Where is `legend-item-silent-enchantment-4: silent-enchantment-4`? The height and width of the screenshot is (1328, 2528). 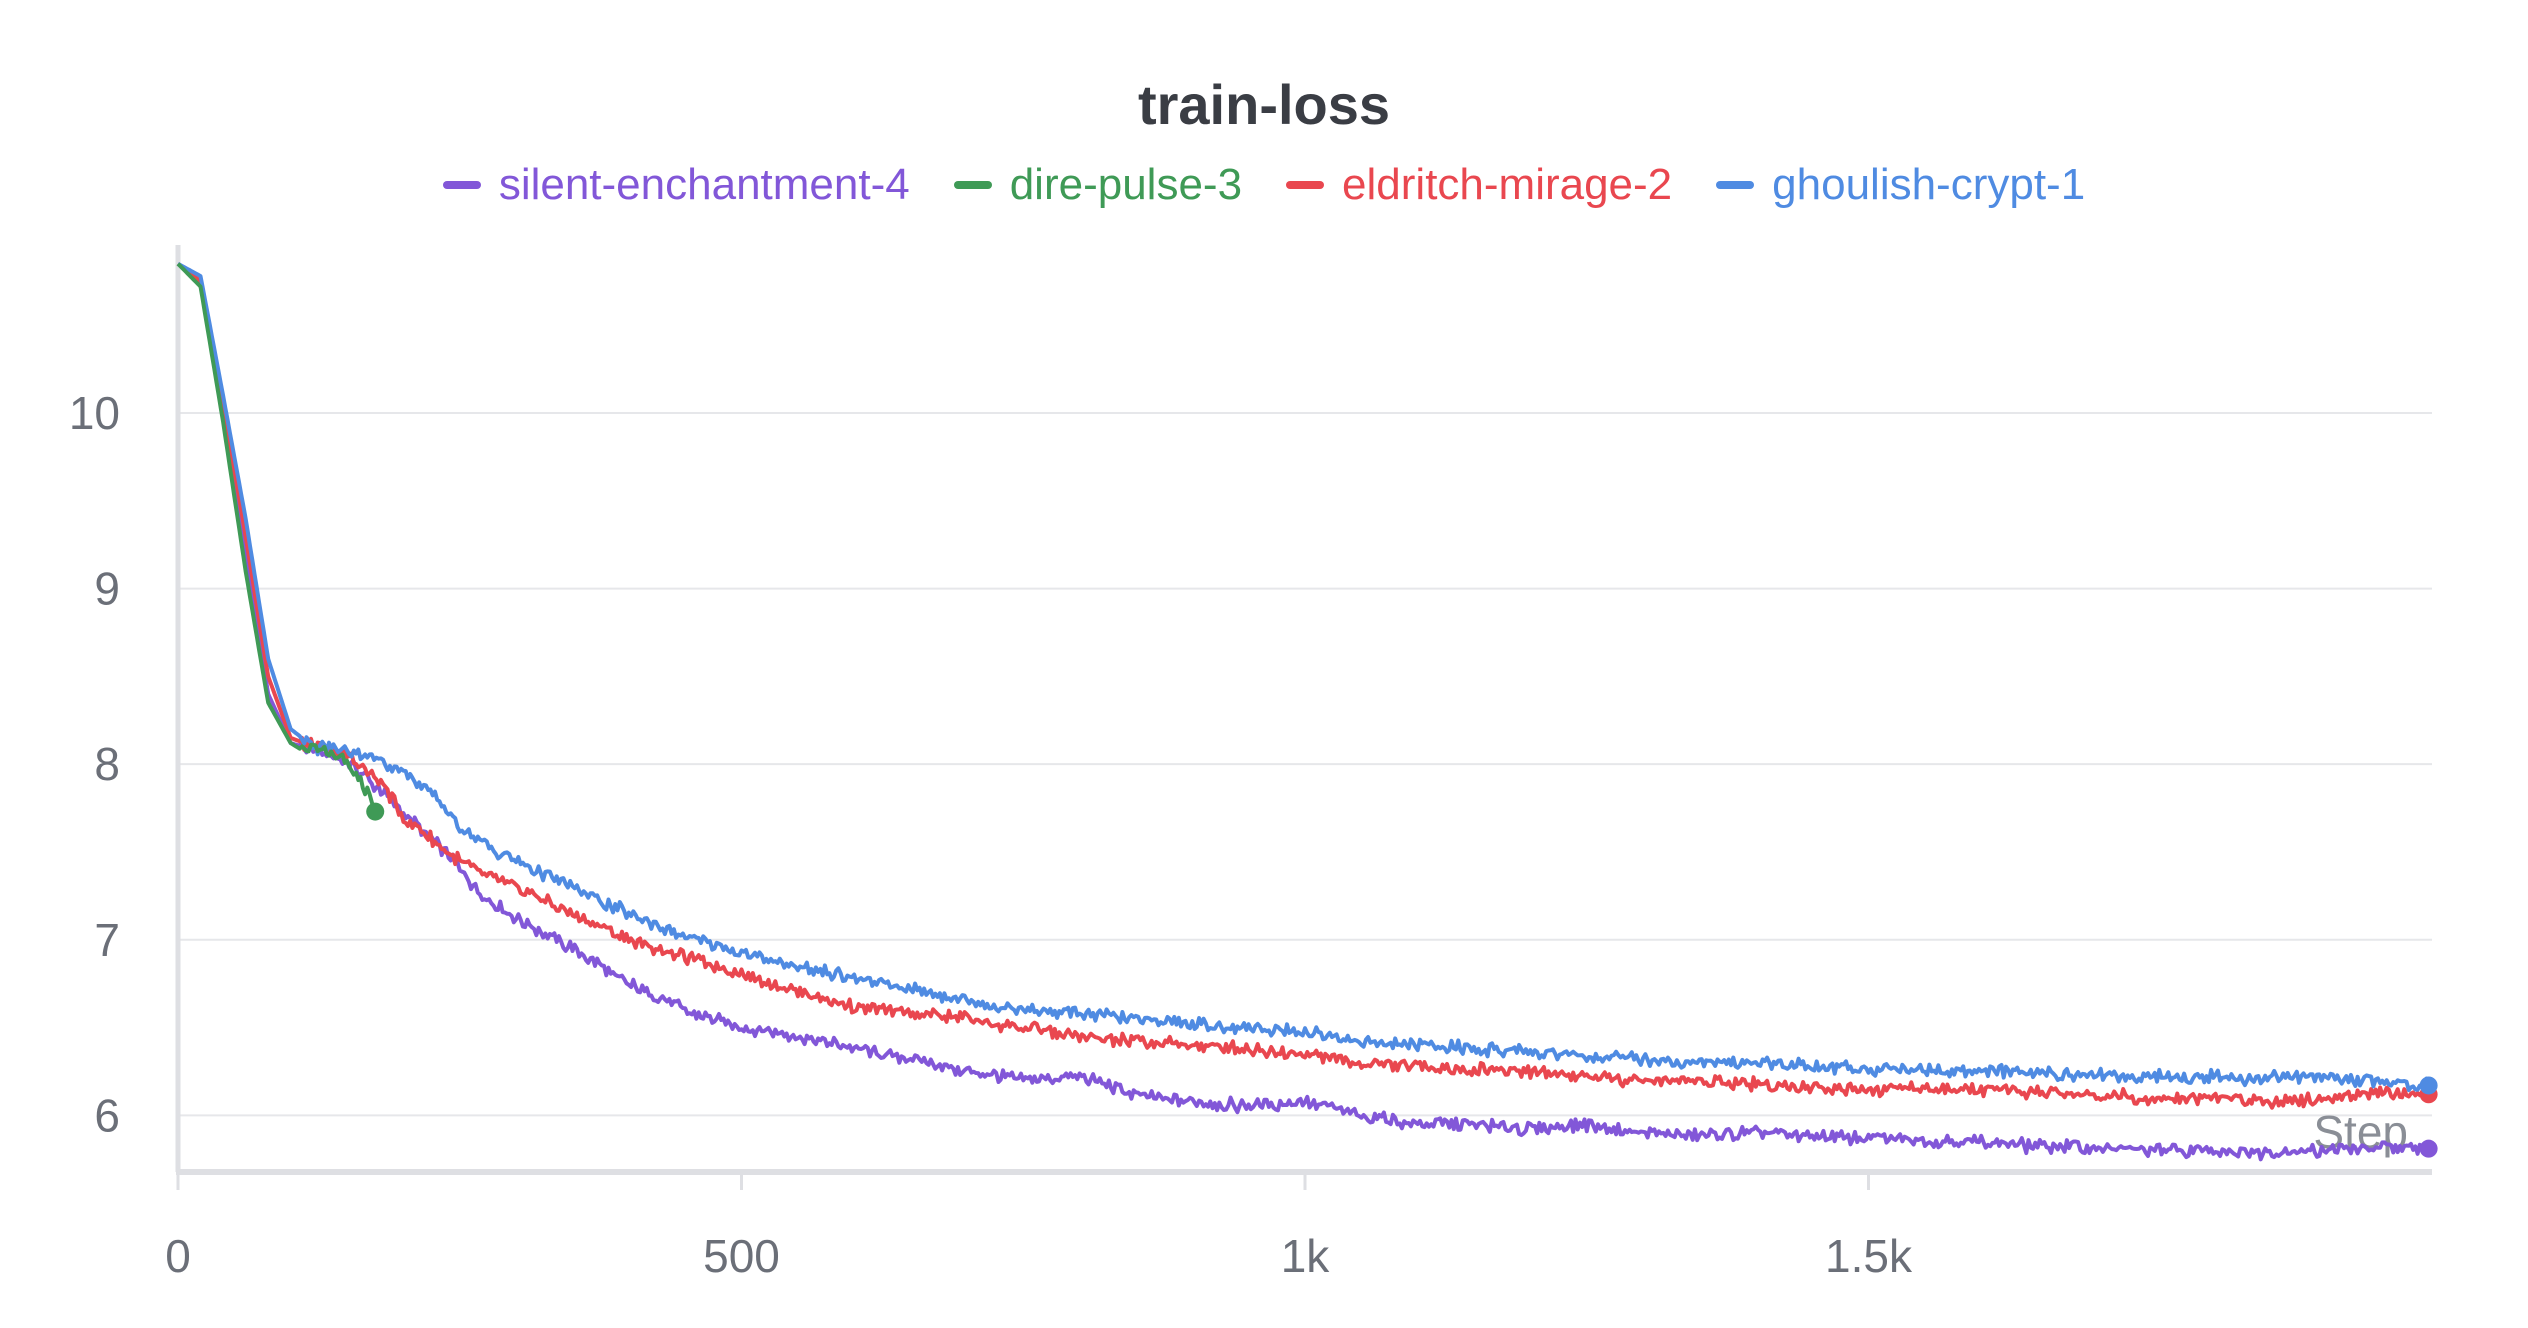
legend-item-silent-enchantment-4: silent-enchantment-4 is located at coordinates (676, 185).